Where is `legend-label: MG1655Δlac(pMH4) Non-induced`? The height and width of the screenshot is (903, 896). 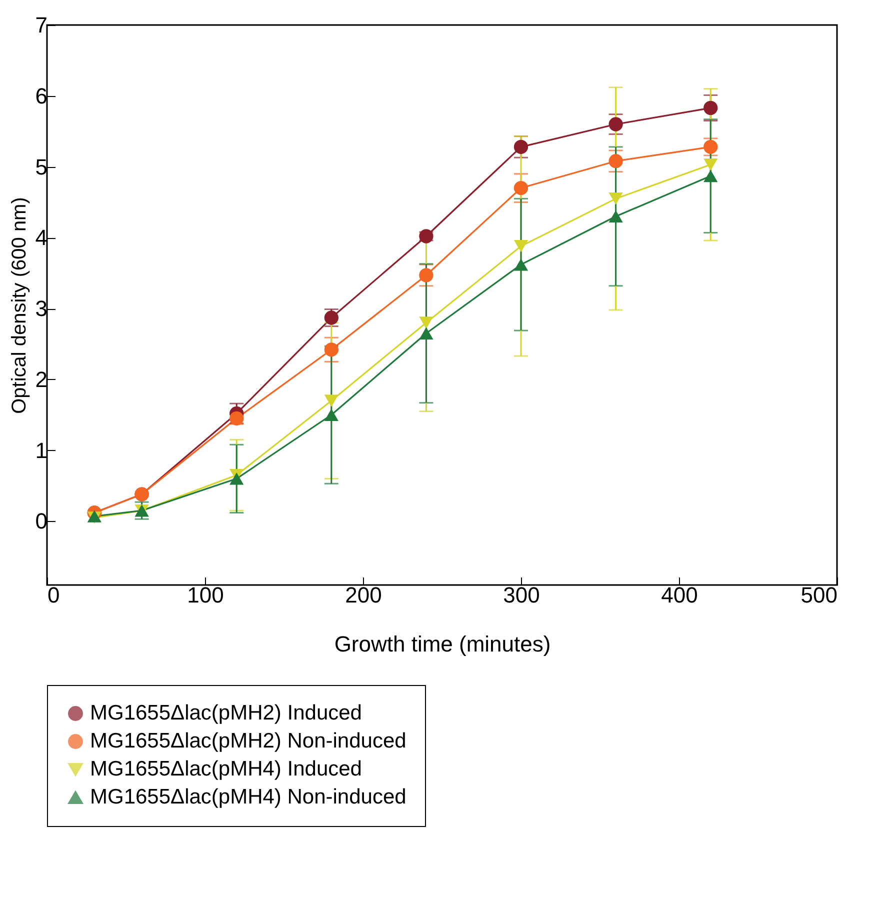 legend-label: MG1655Δlac(pMH4) Non-induced is located at coordinates (248, 797).